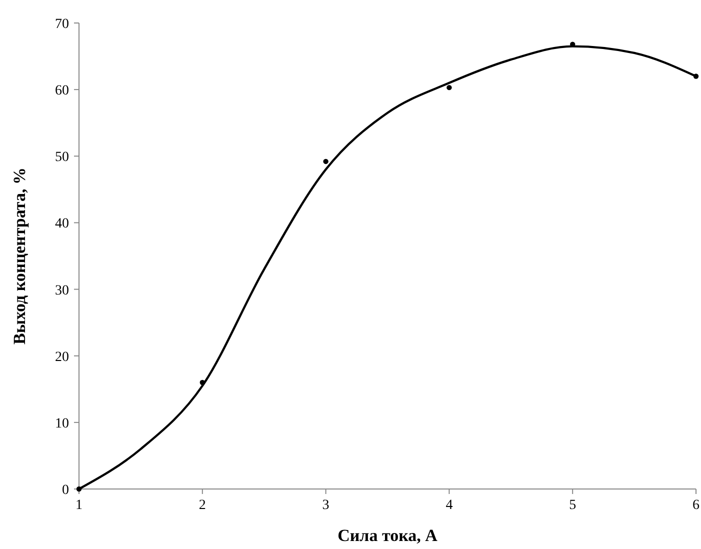 The image size is (701, 549). Describe the element at coordinates (449, 505) in the screenshot. I see `x-tick-label: 4` at that location.